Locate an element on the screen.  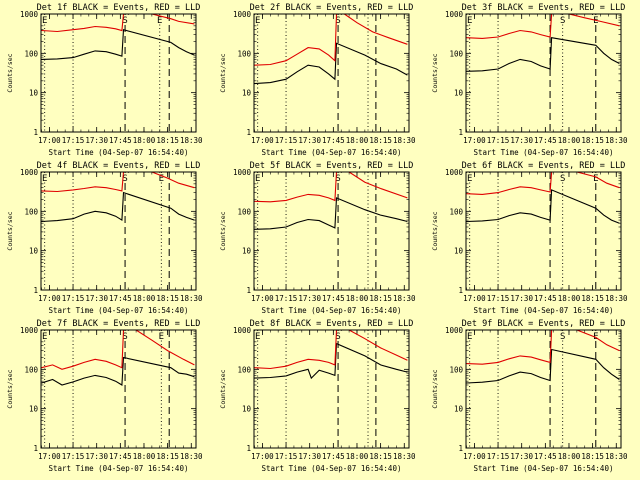
chart-title: Det 7f BLACK = Events, RED = LLD is located at coordinates (119, 324).